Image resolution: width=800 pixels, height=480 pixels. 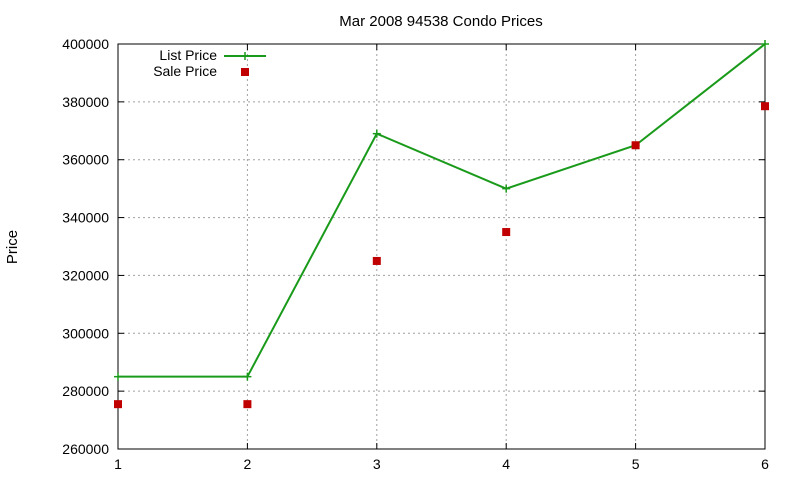 I want to click on x-tick-label: 4, so click(x=506, y=464).